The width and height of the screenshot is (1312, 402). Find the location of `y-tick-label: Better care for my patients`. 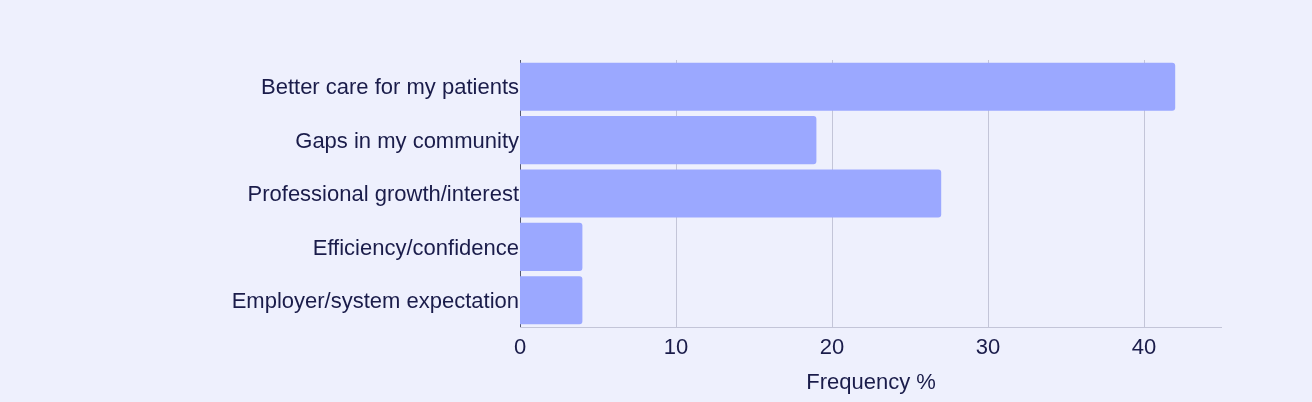

y-tick-label: Better care for my patients is located at coordinates (390, 87).